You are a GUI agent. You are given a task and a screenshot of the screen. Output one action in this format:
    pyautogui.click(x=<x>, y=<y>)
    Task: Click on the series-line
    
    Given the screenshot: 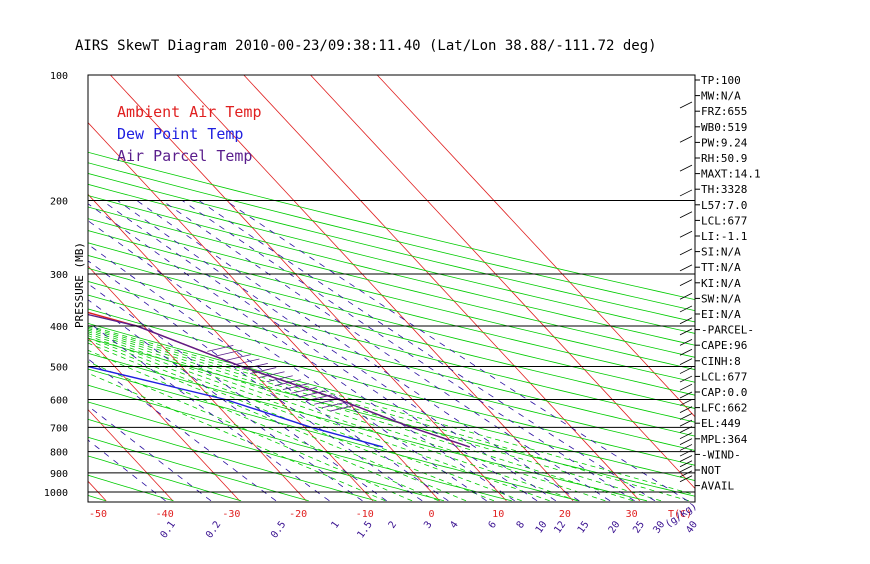 What is the action you would take?
    pyautogui.click(x=236, y=406)
    